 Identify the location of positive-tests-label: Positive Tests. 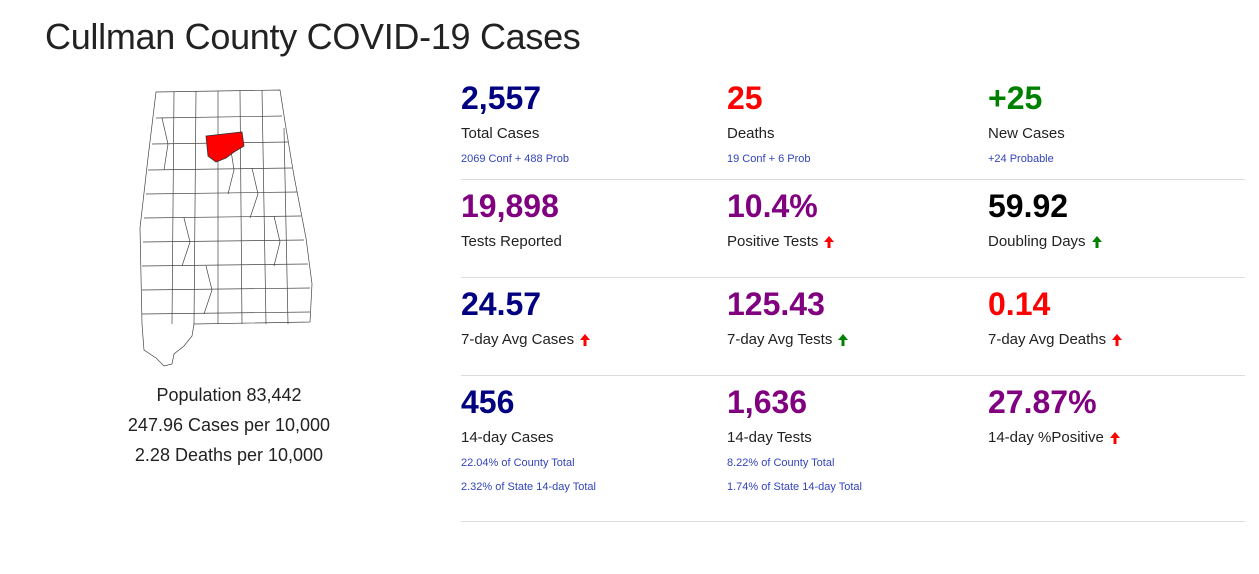
(781, 242).